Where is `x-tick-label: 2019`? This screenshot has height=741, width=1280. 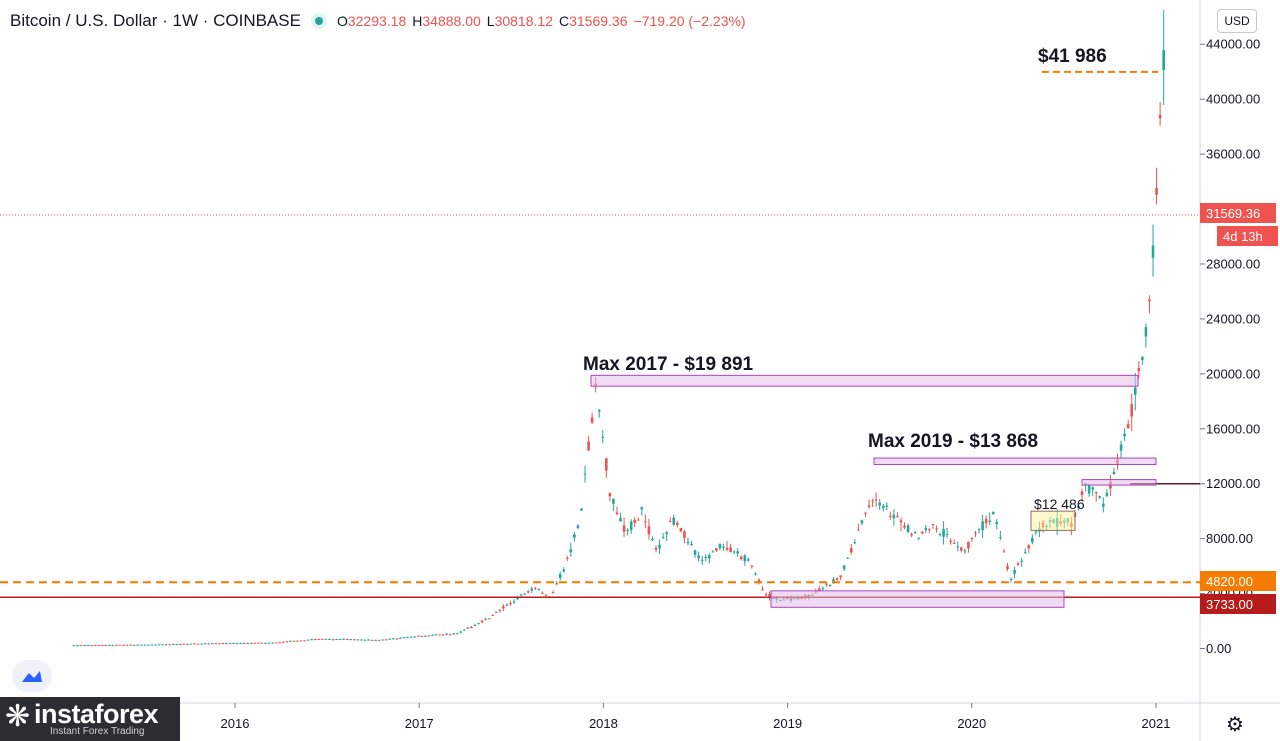
x-tick-label: 2019 is located at coordinates (787, 723).